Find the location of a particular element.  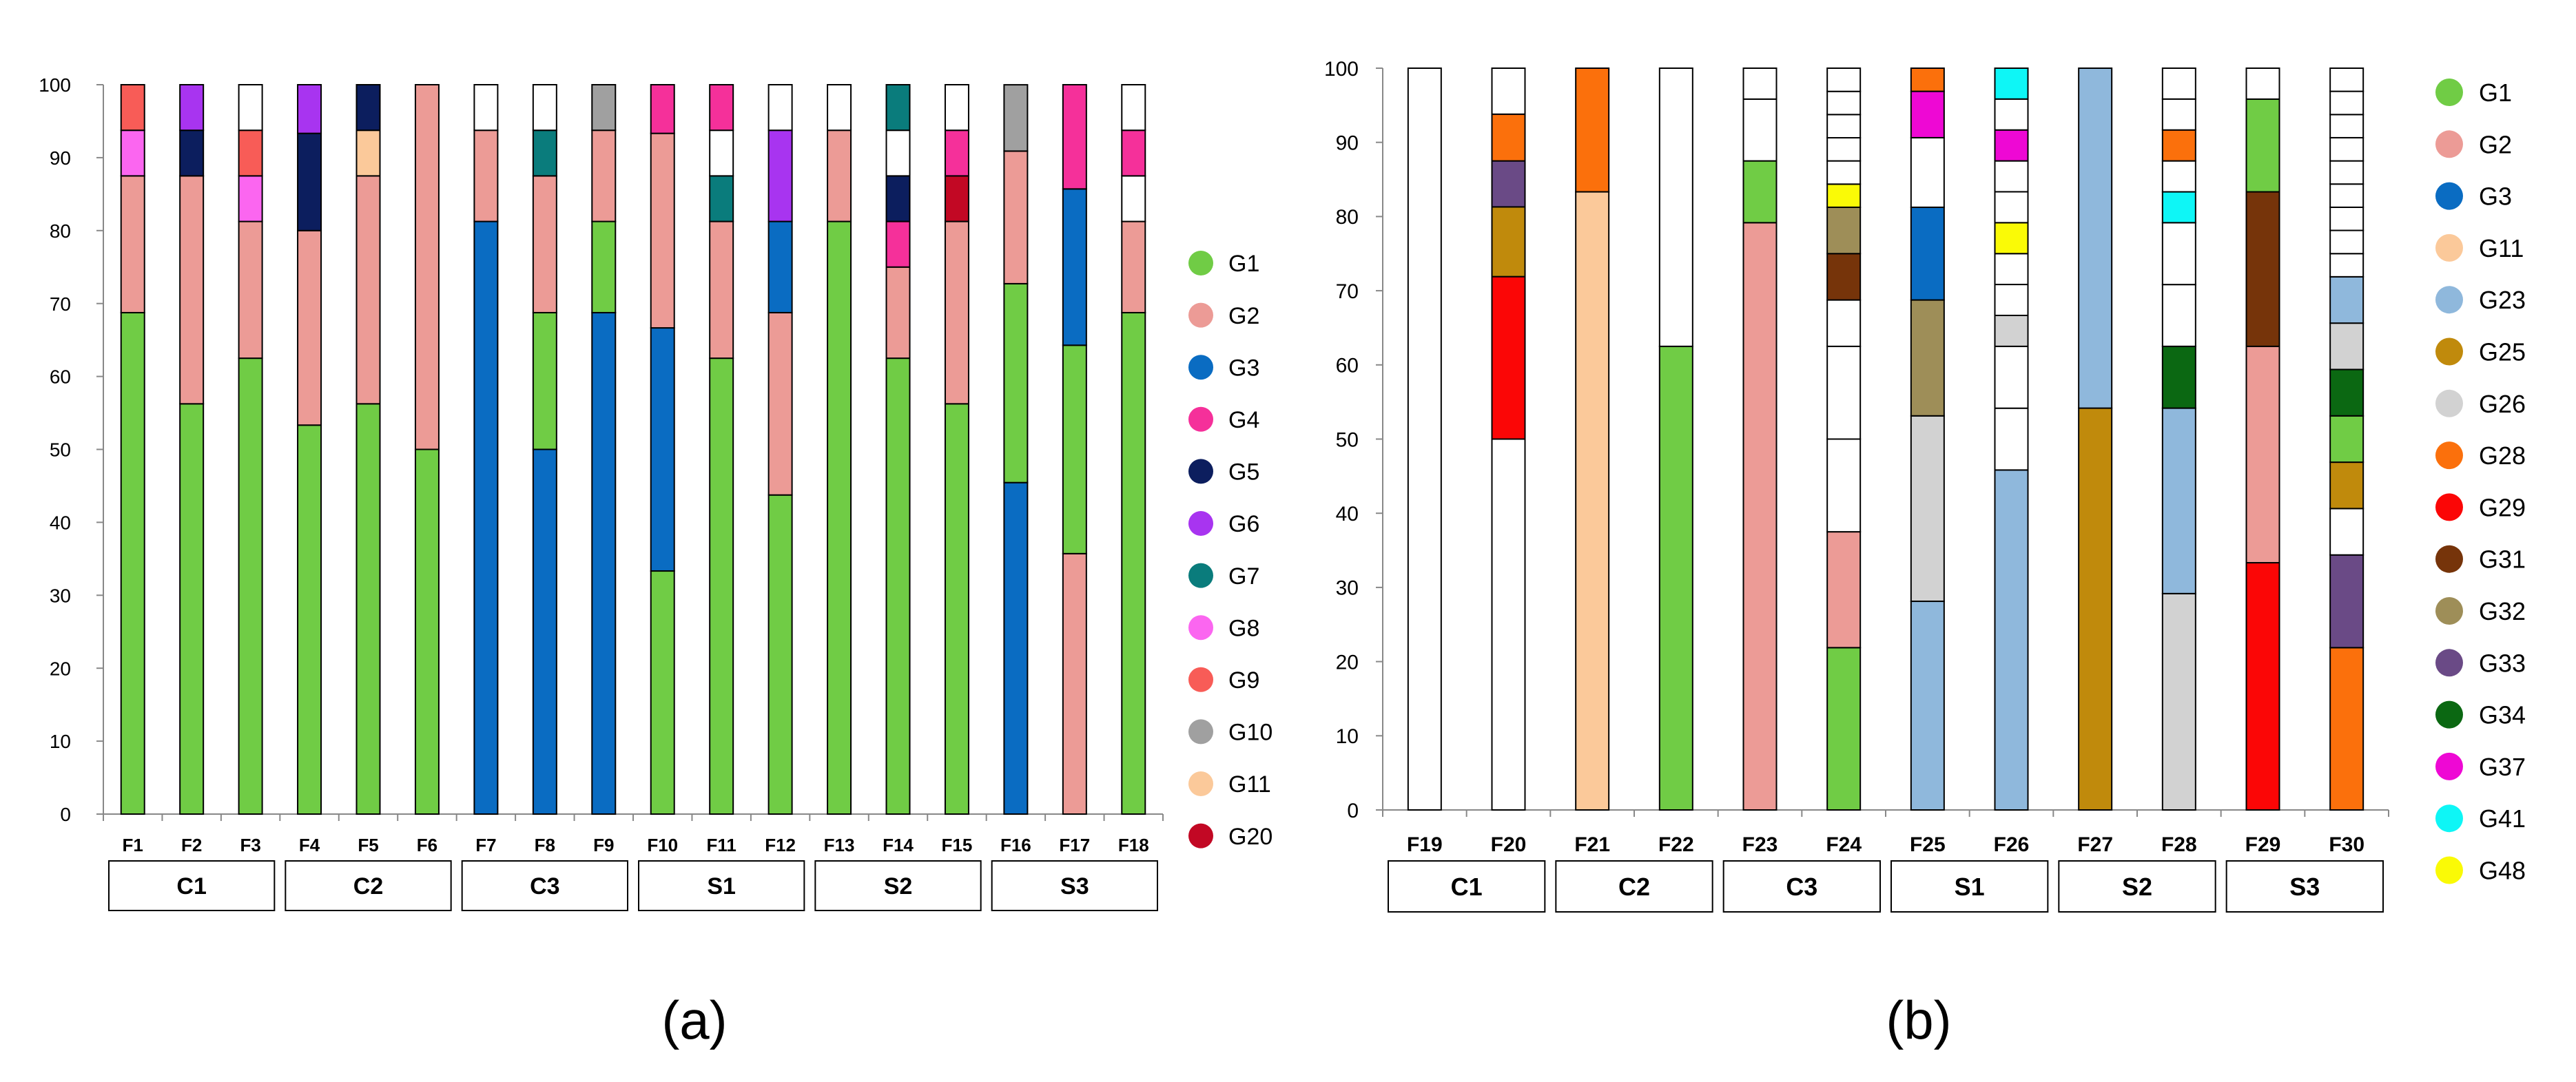

bar-segment-F15-G1 is located at coordinates (956, 609).